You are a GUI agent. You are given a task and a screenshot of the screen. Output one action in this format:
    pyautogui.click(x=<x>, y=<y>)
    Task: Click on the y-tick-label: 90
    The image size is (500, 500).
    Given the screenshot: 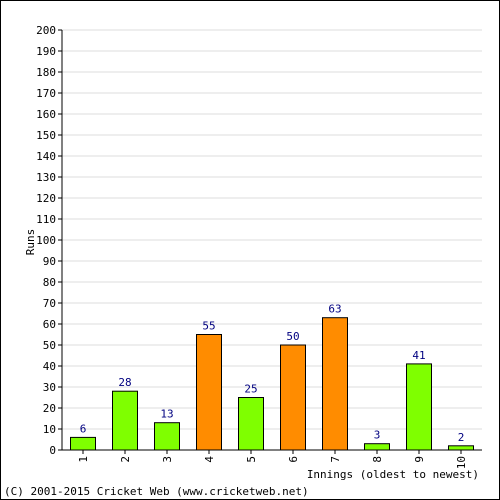 What is the action you would take?
    pyautogui.click(x=49, y=261)
    